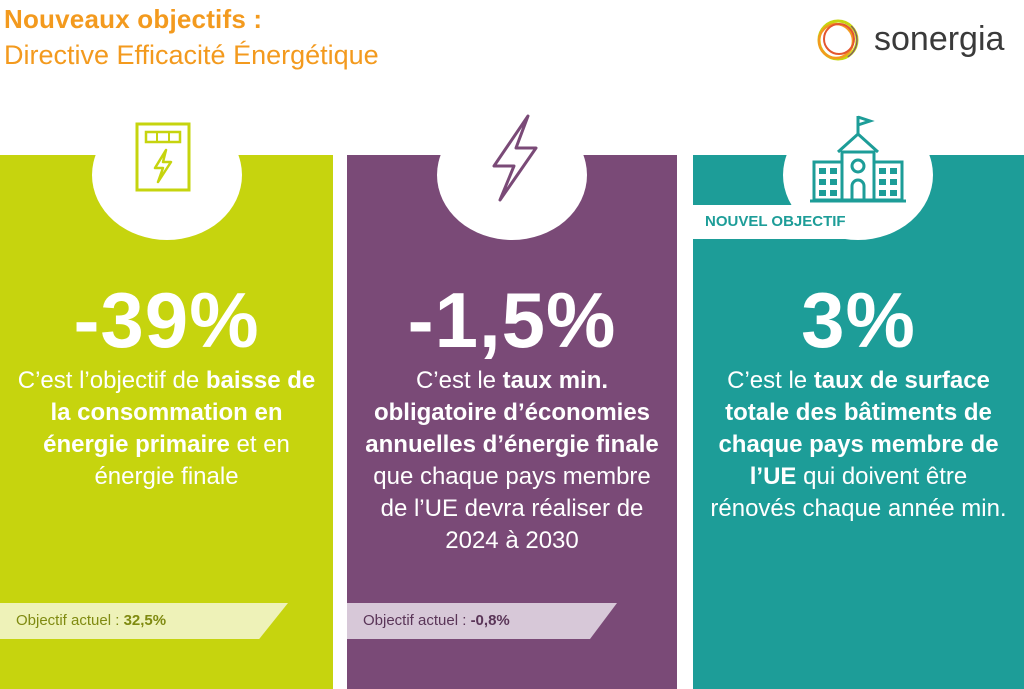  I want to click on current-objective-bar: Objectif actuel : 32,5%, so click(144, 621).